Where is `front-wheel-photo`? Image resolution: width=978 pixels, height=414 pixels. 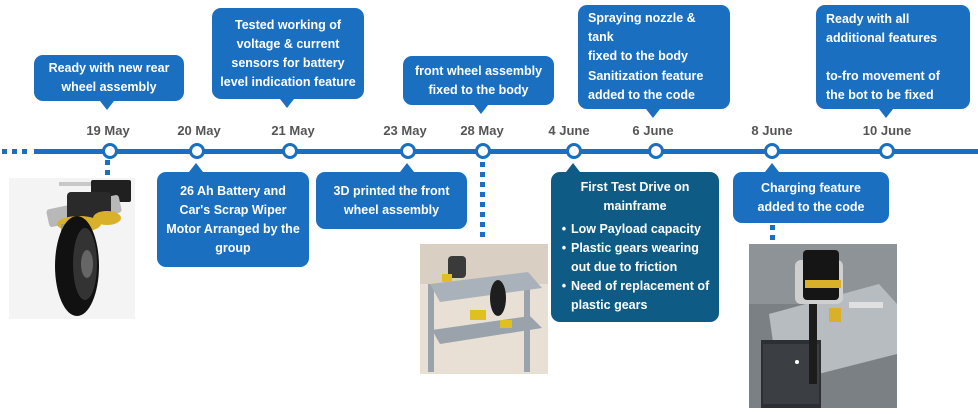
front-wheel-photo is located at coordinates (484, 309).